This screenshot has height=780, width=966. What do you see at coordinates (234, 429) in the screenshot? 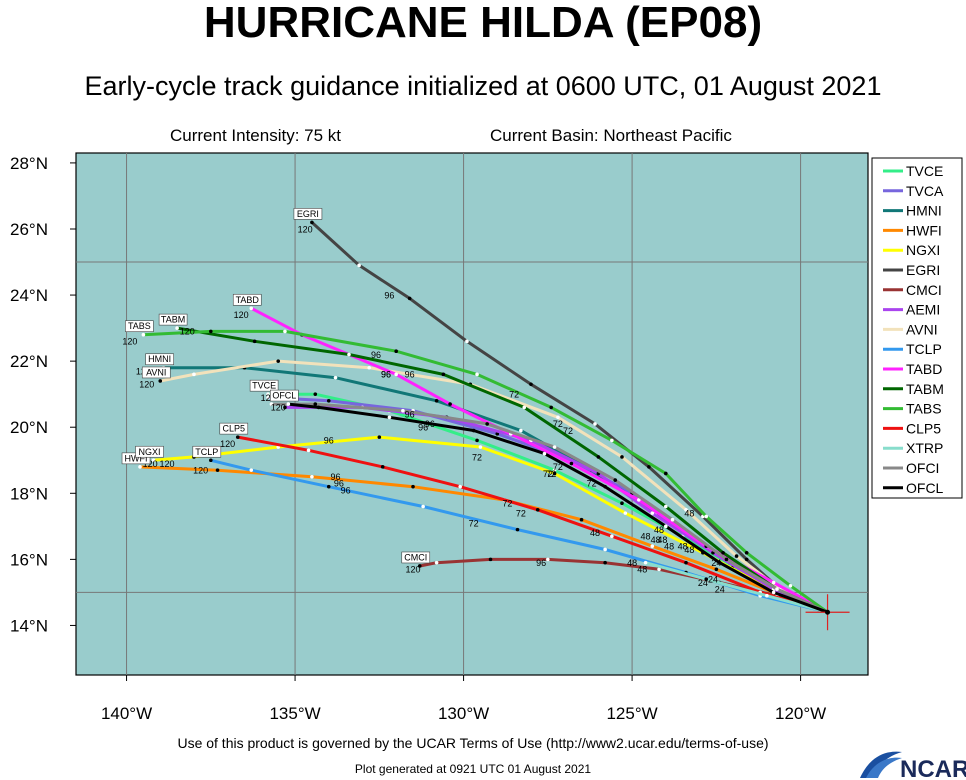
I see `model-tag-text: CLP5` at bounding box center [234, 429].